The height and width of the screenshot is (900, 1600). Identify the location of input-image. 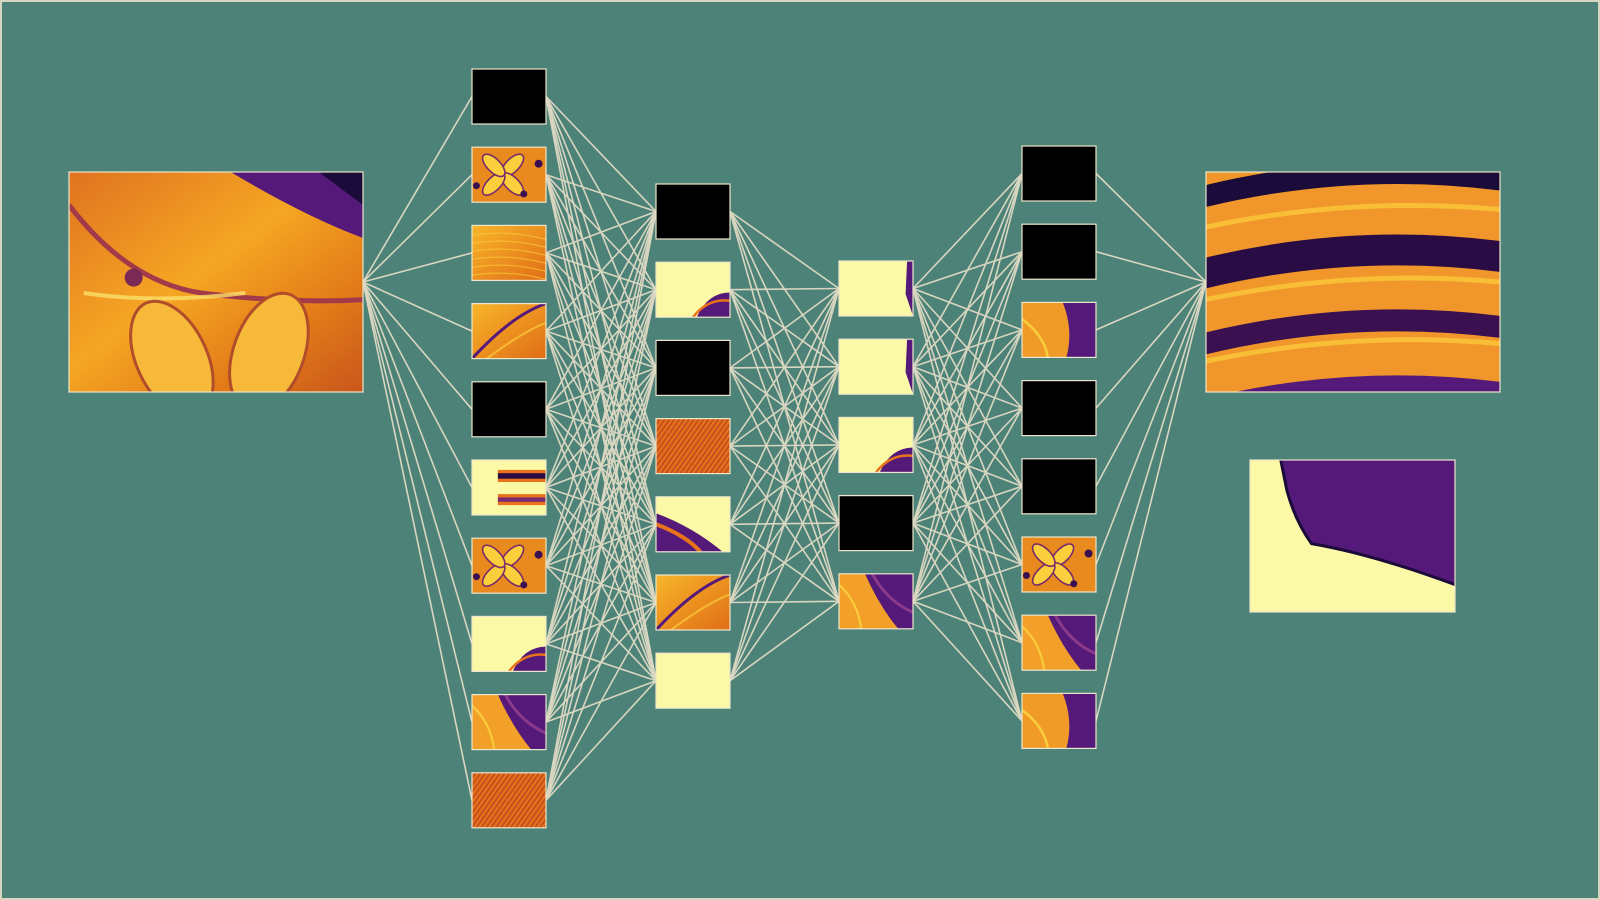
(216, 282).